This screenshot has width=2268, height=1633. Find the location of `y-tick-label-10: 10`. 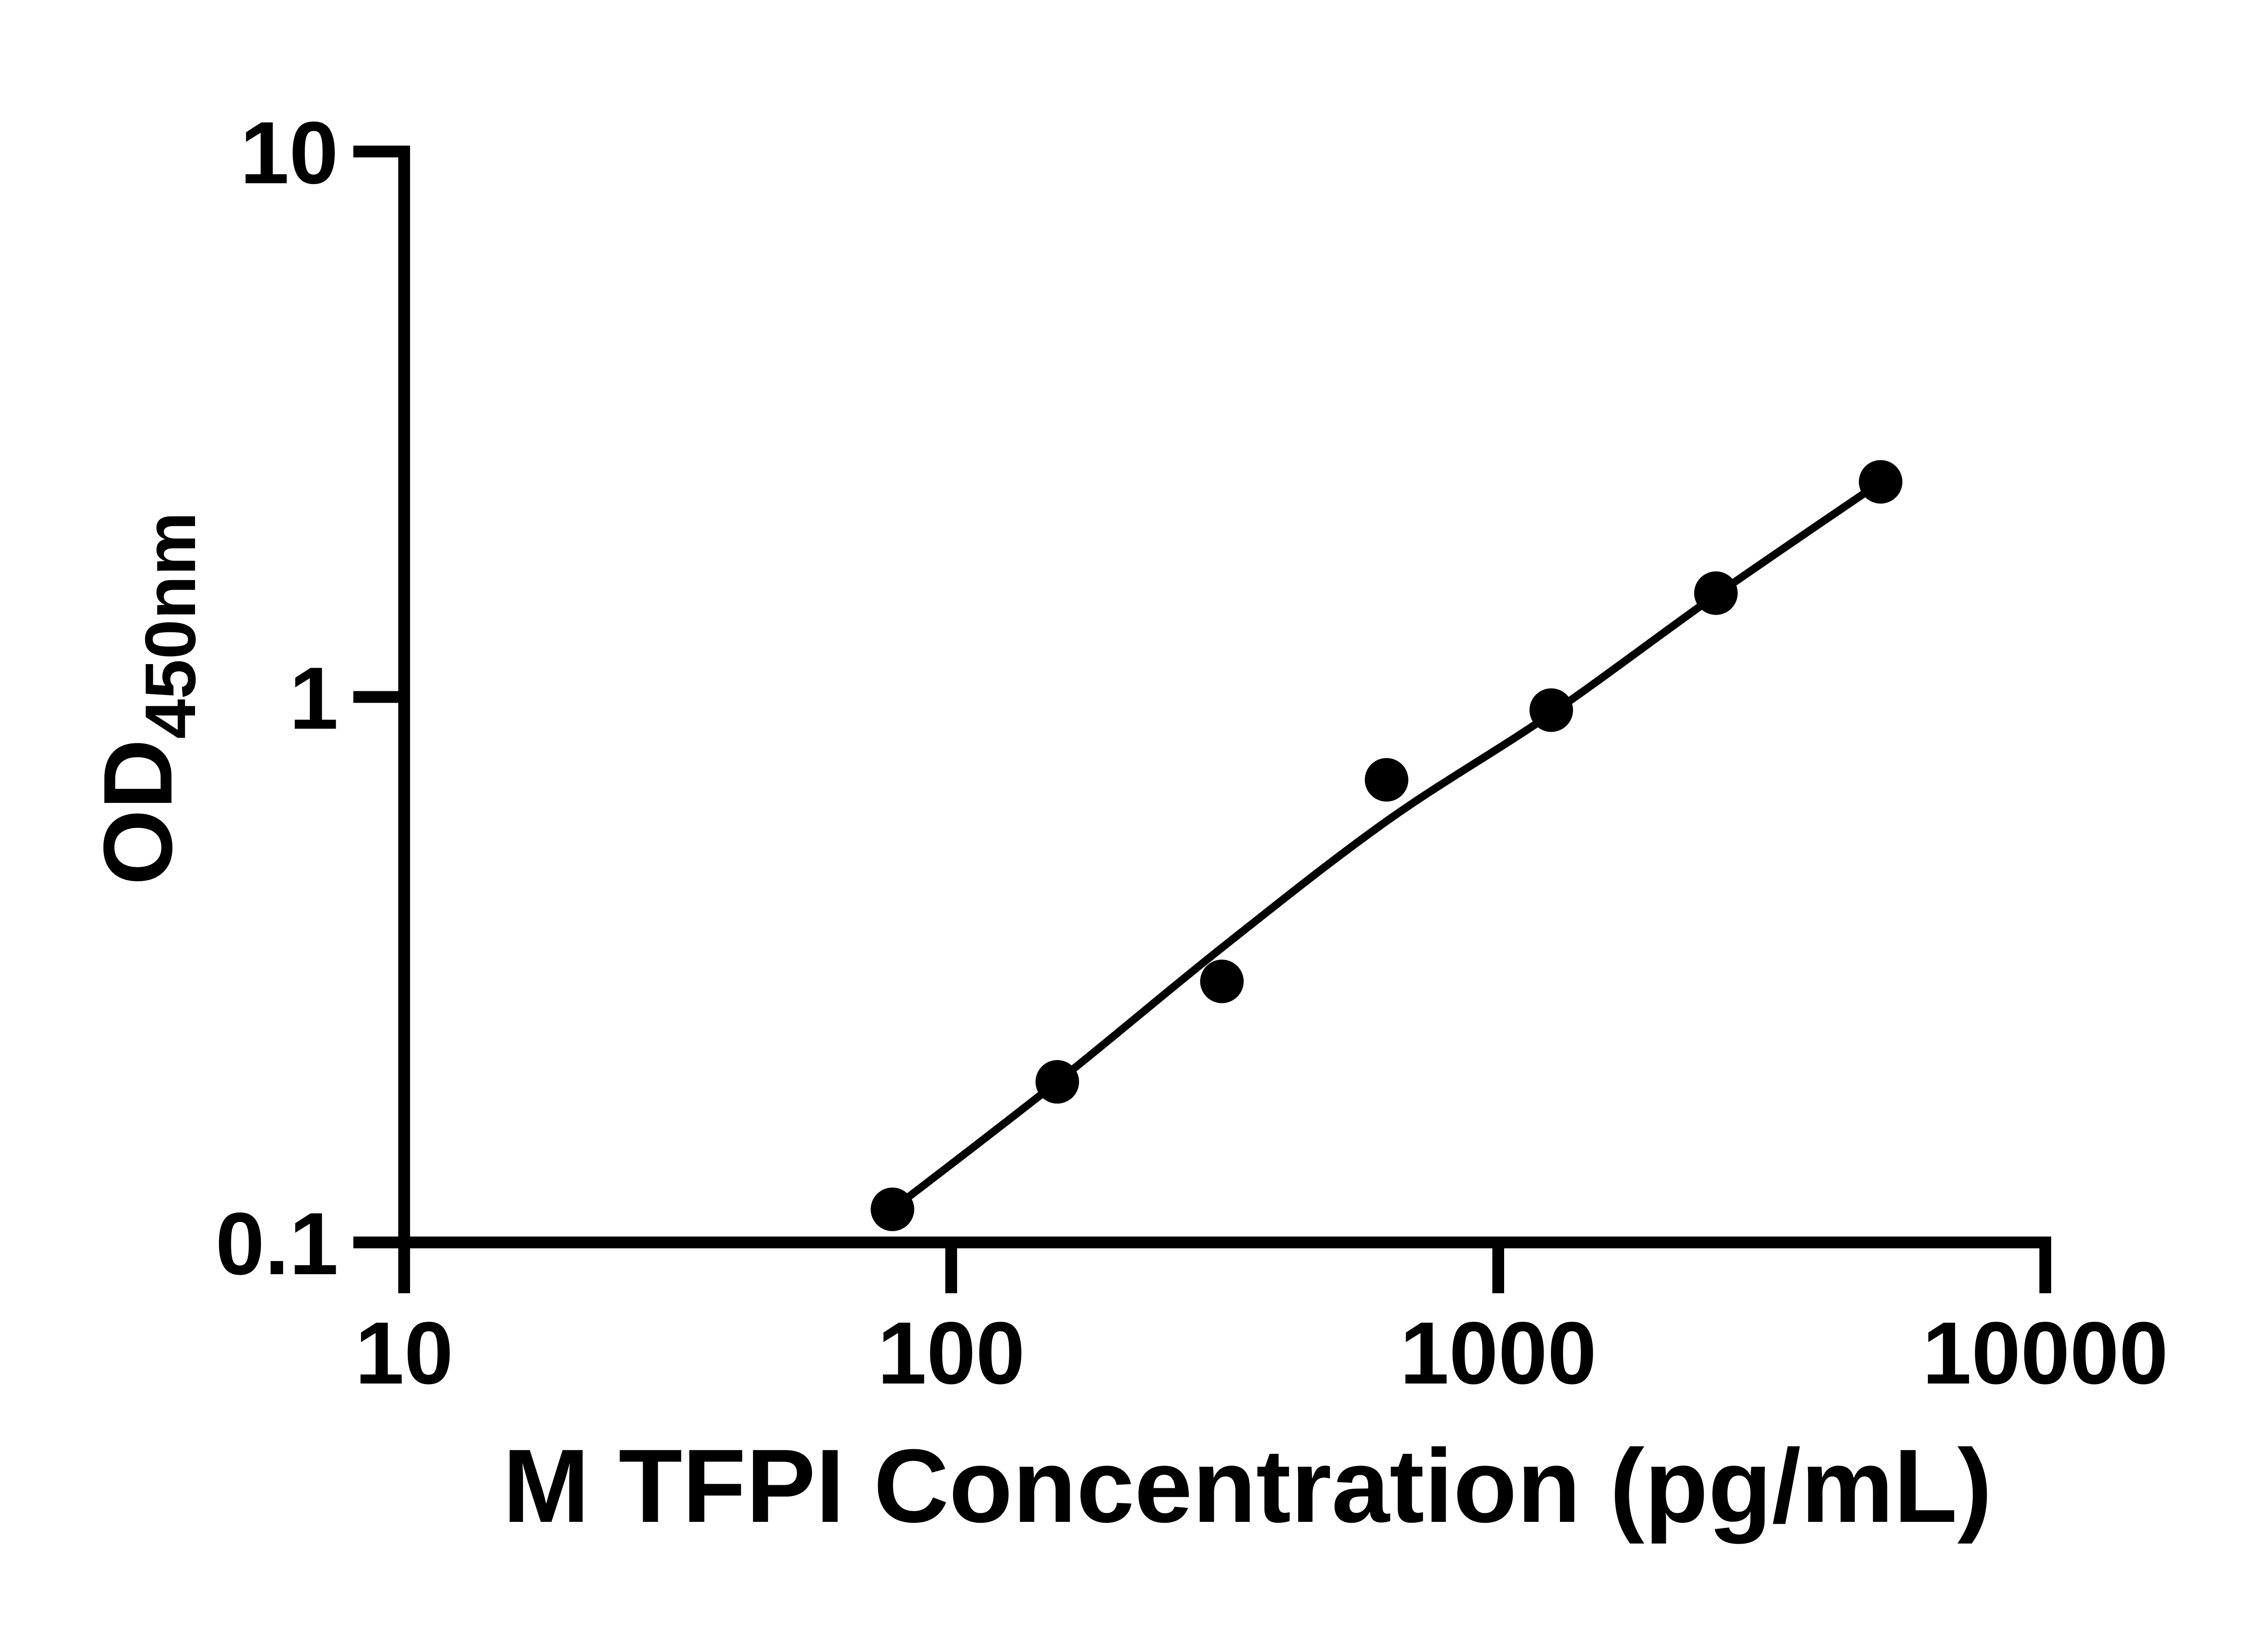

y-tick-label-10: 10 is located at coordinates (289, 152).